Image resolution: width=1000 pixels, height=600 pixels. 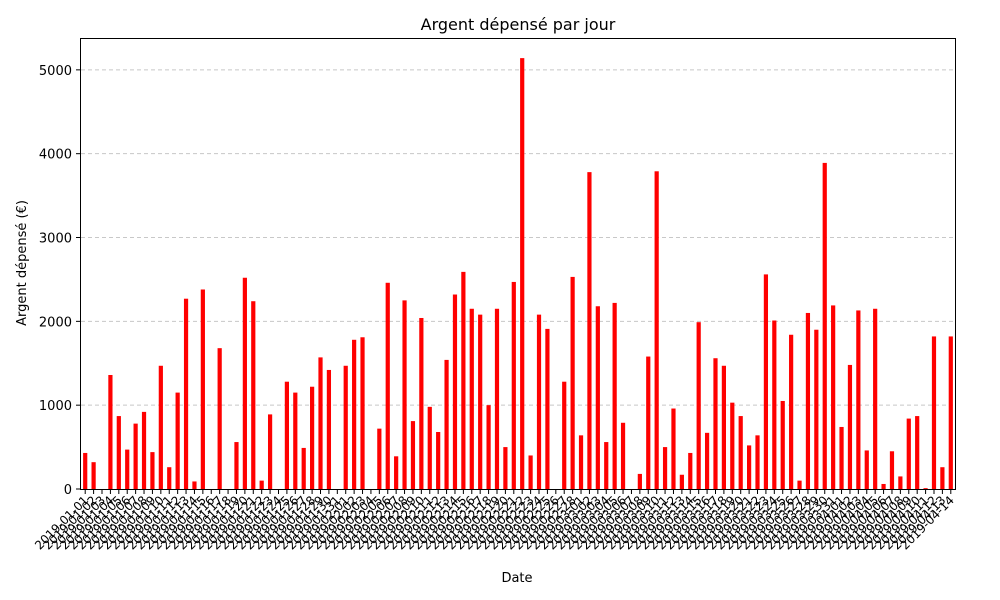 What do you see at coordinates (55, 406) in the screenshot?
I see `y-tick-label: 1000` at bounding box center [55, 406].